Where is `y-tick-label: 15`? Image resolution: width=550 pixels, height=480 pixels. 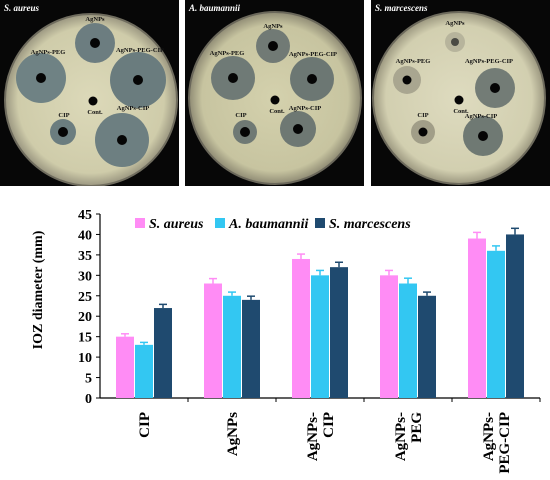
y-tick-label: 15 is located at coordinates (85, 338).